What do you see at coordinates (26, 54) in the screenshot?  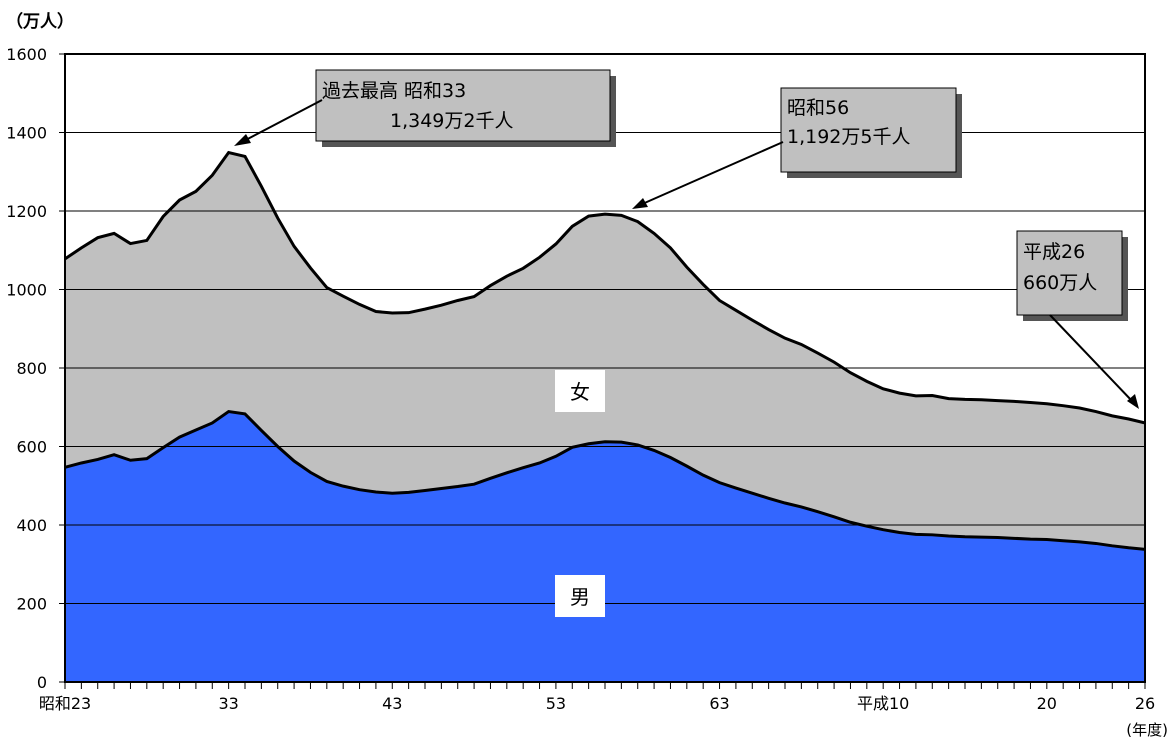 I see `y-tick-label: 1600` at bounding box center [26, 54].